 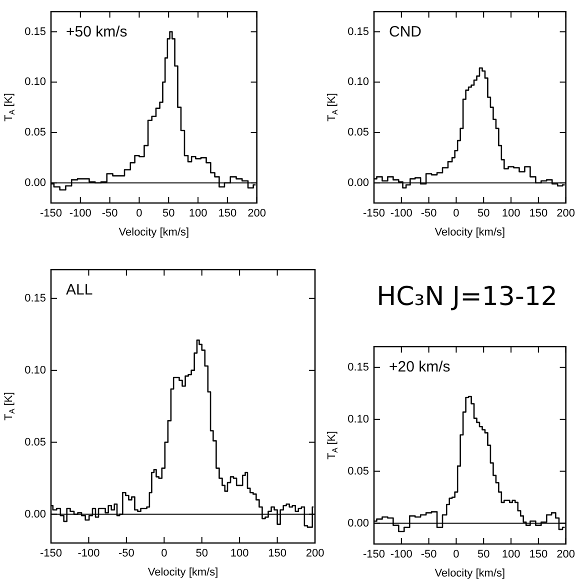 What do you see at coordinates (467, 297) in the screenshot?
I see `text: HC₃N J=13-12` at bounding box center [467, 297].